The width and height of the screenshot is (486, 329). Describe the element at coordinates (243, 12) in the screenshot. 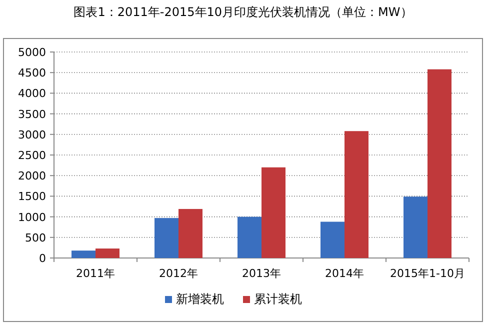

I see `chart-title: 图表1：2011年-2015年10月印度光伏装机情况（单位：MW）` at that location.